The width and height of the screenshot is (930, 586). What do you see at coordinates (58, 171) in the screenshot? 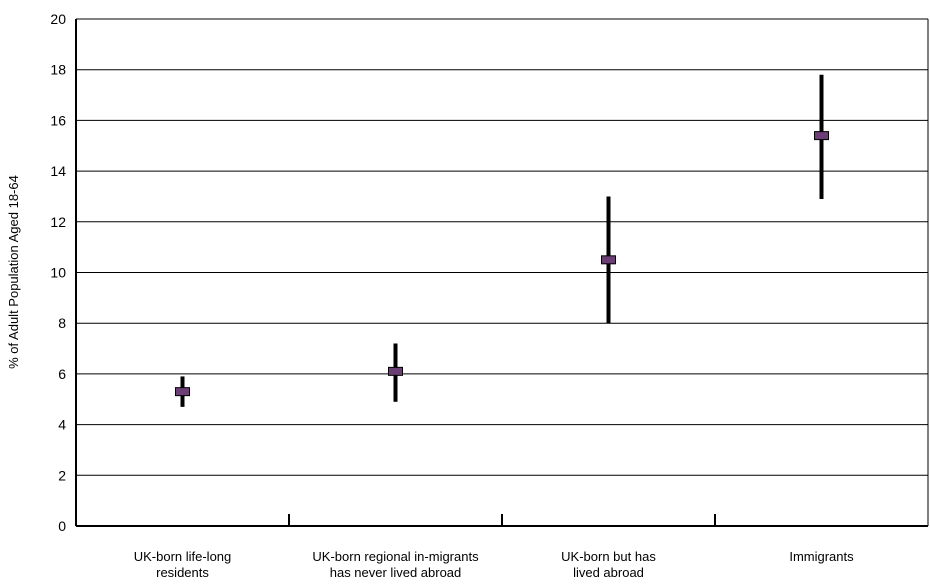
I see `y-tick-label: 14` at bounding box center [58, 171].